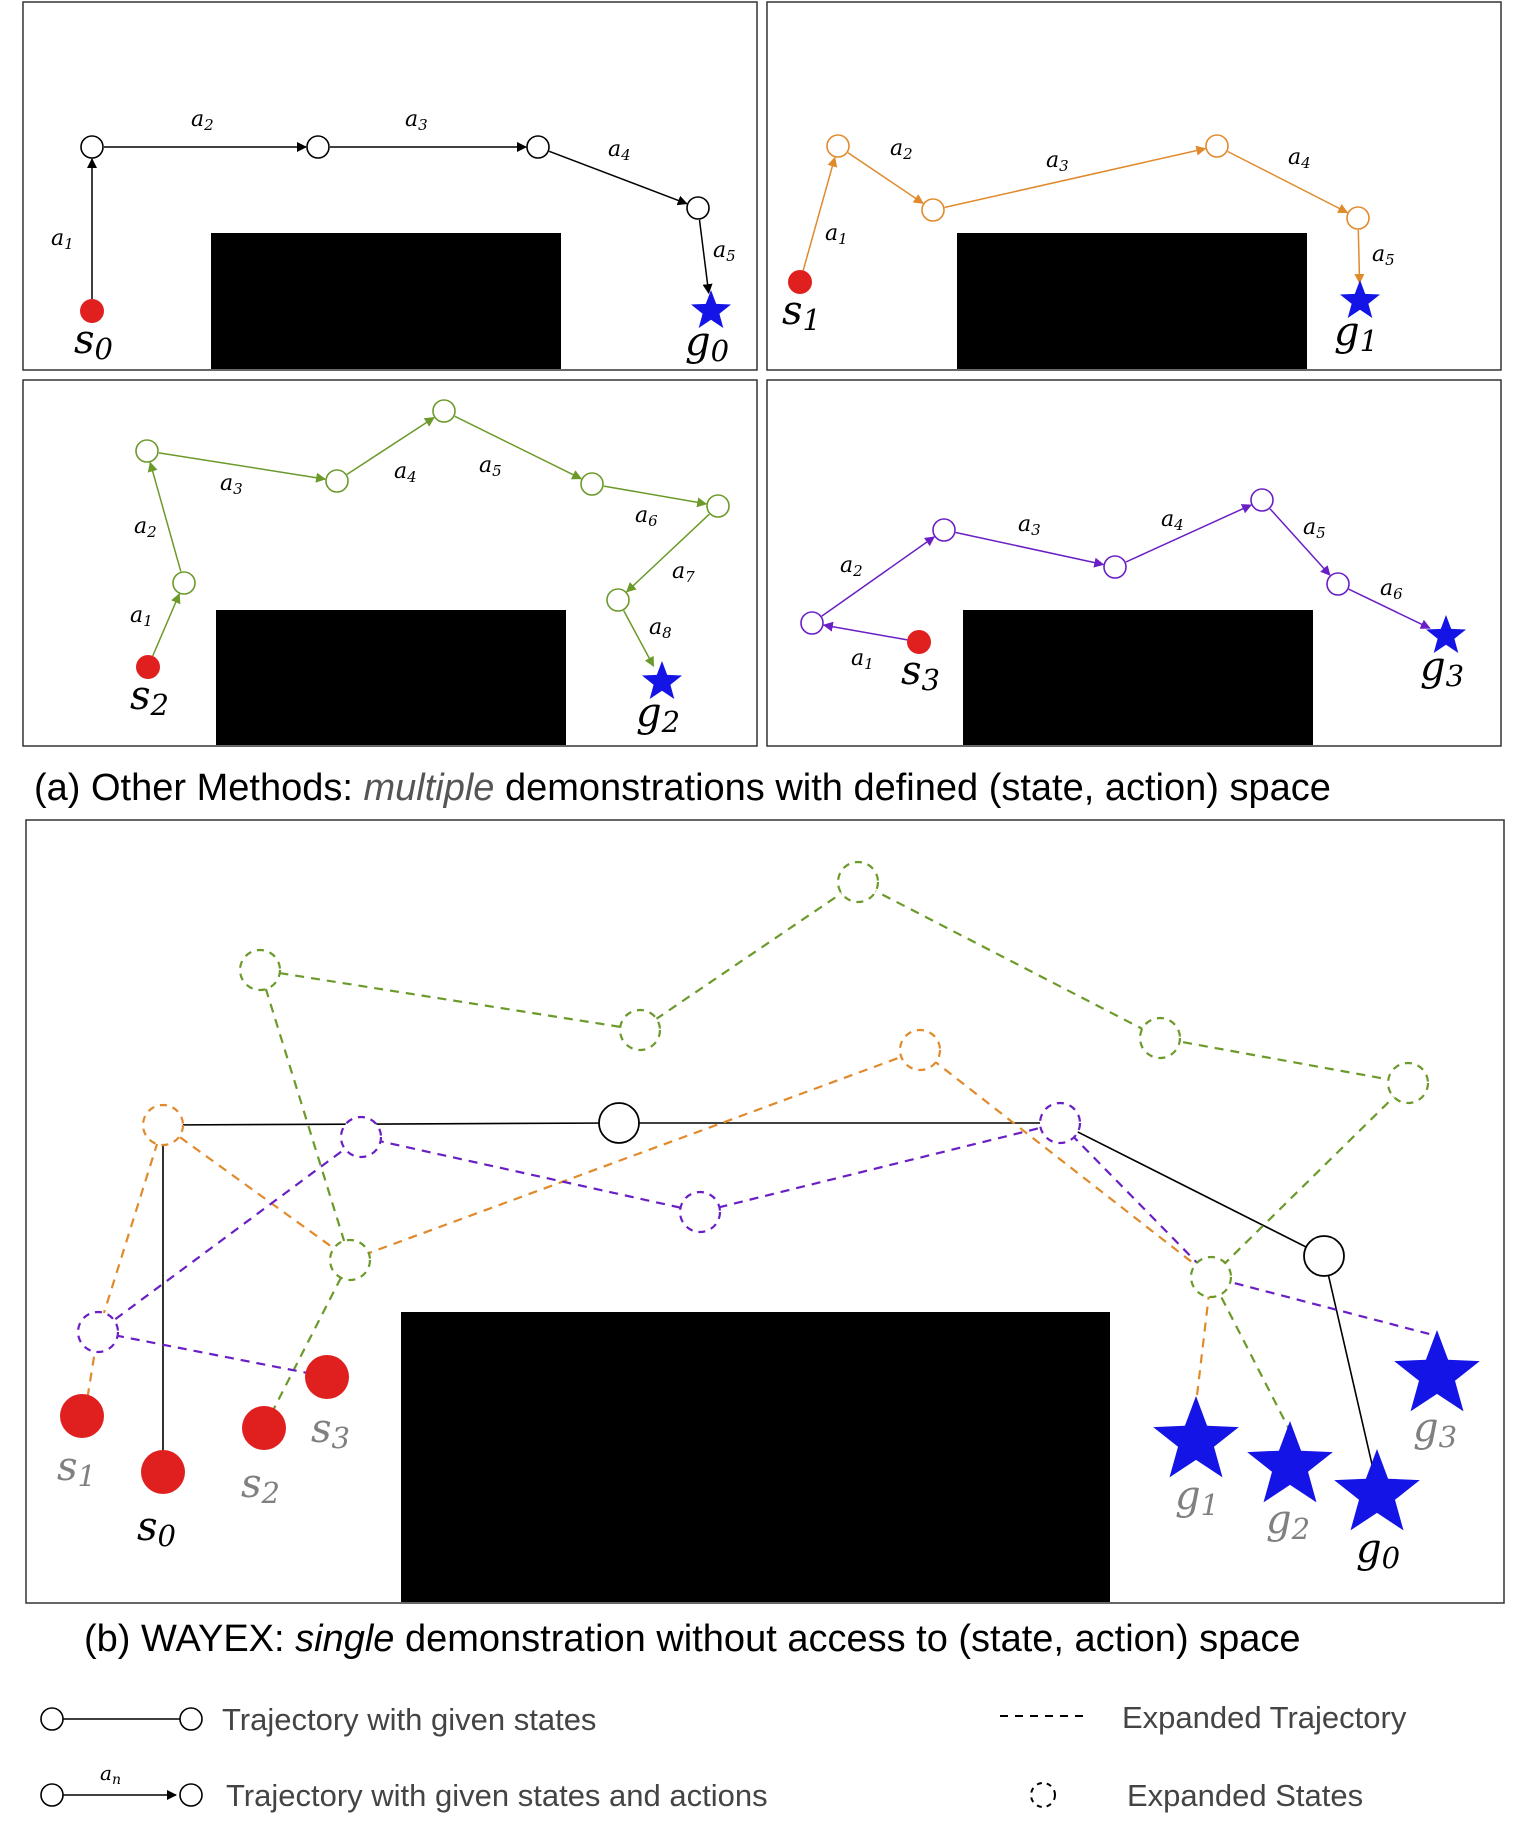 This screenshot has width=1524, height=1836. Describe the element at coordinates (920, 672) in the screenshot. I see `start-label: s3` at that location.